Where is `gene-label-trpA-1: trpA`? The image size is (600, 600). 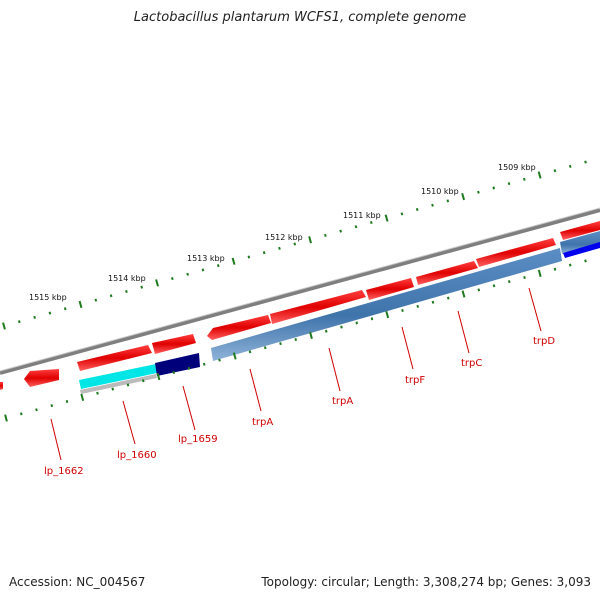
gene-label-trpA-1: trpA is located at coordinates (262, 422).